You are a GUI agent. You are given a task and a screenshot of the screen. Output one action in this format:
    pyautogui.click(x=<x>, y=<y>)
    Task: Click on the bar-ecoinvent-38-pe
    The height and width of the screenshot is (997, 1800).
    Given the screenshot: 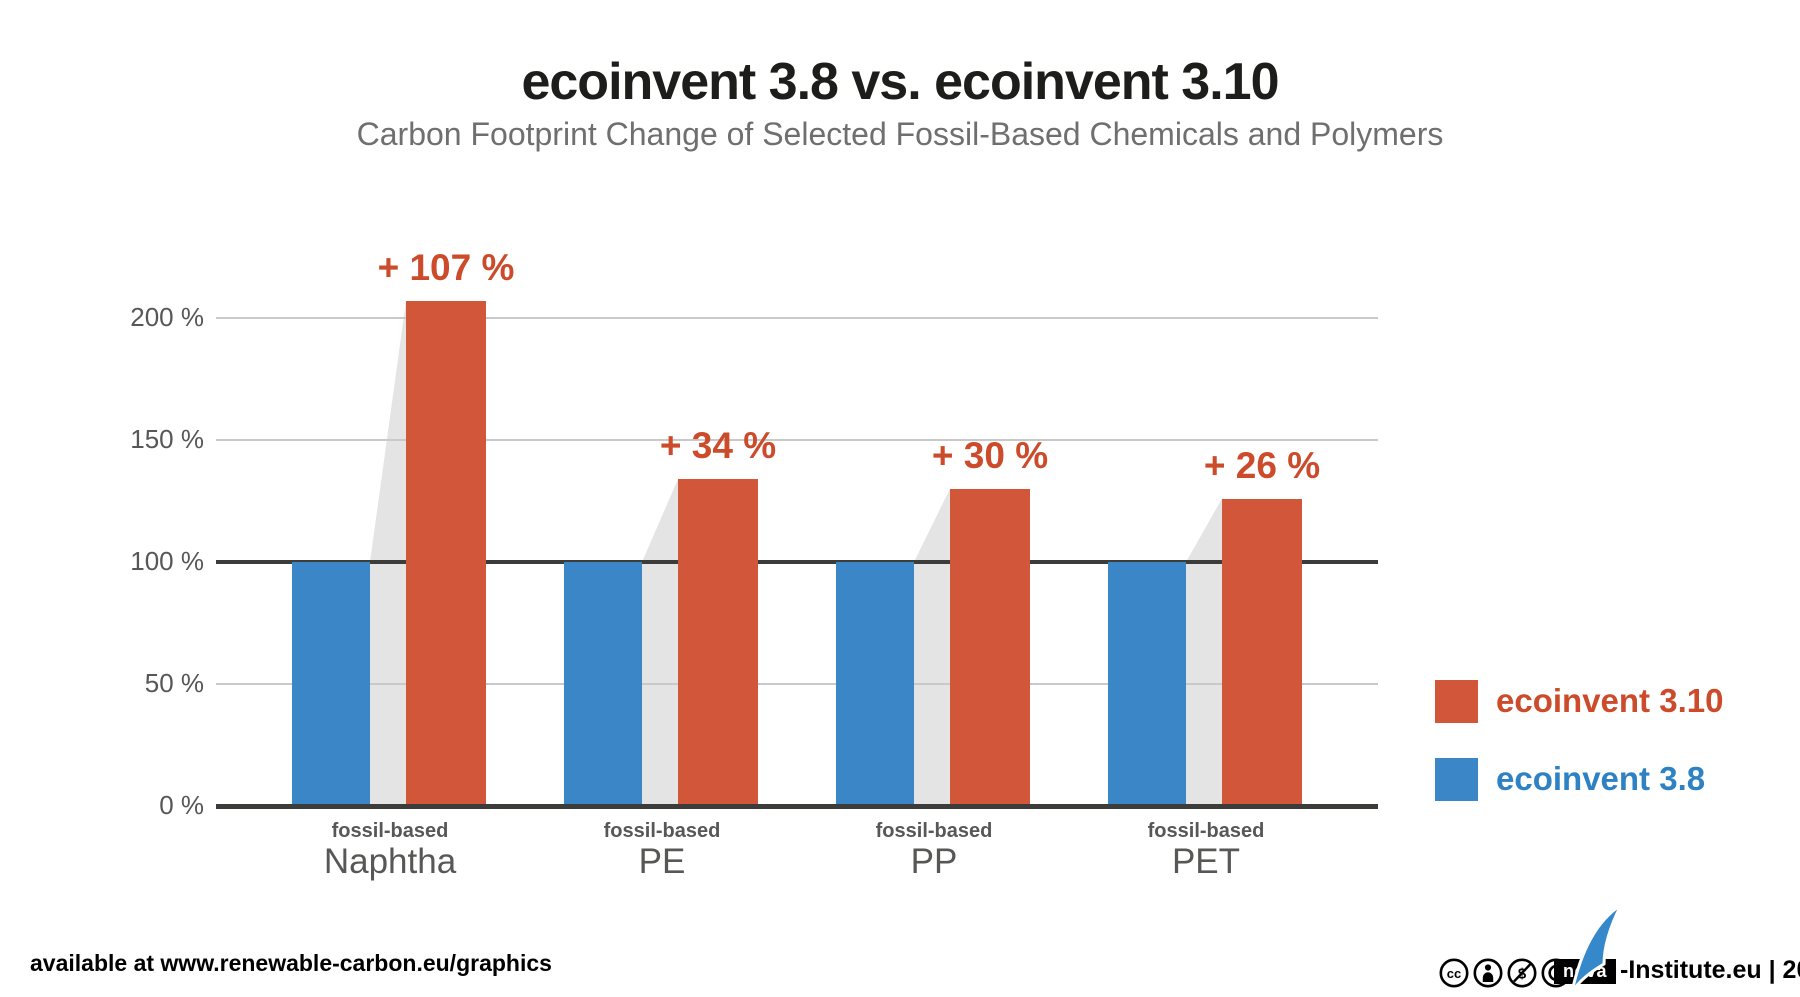 What is the action you would take?
    pyautogui.click(x=603, y=684)
    